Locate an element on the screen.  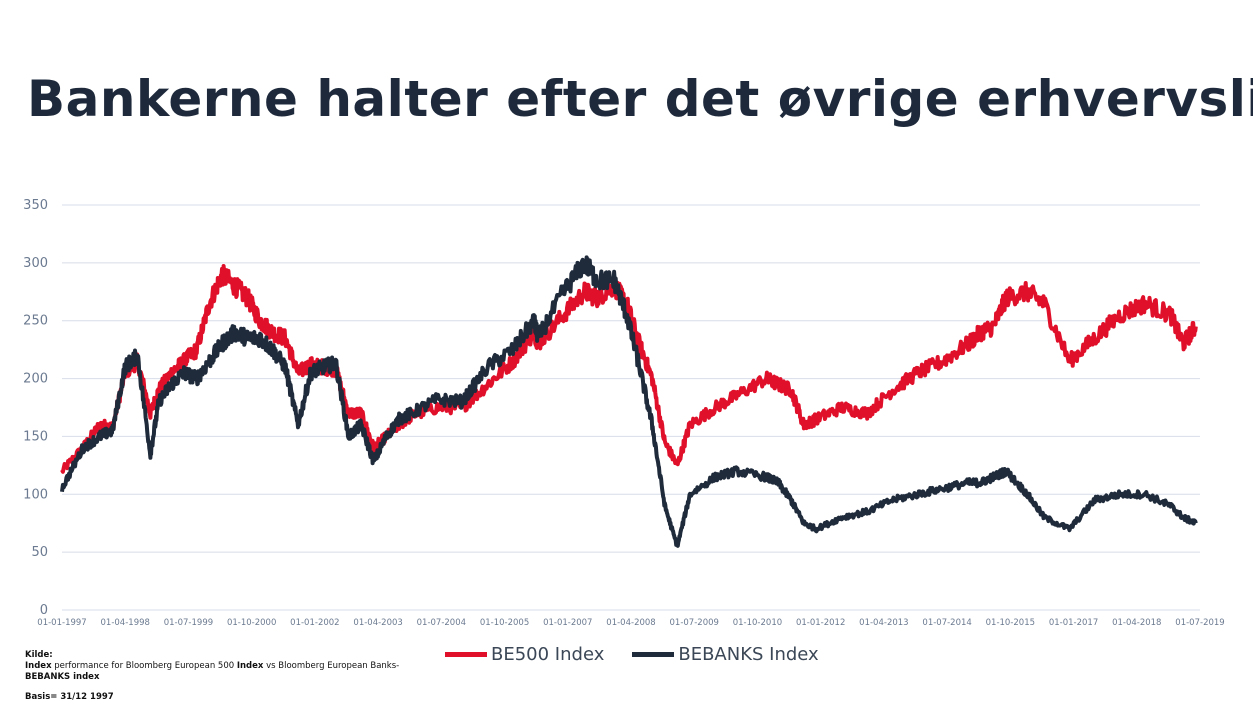
legend-item-bebanks: BEBANKS Index is located at coordinates (725, 654).